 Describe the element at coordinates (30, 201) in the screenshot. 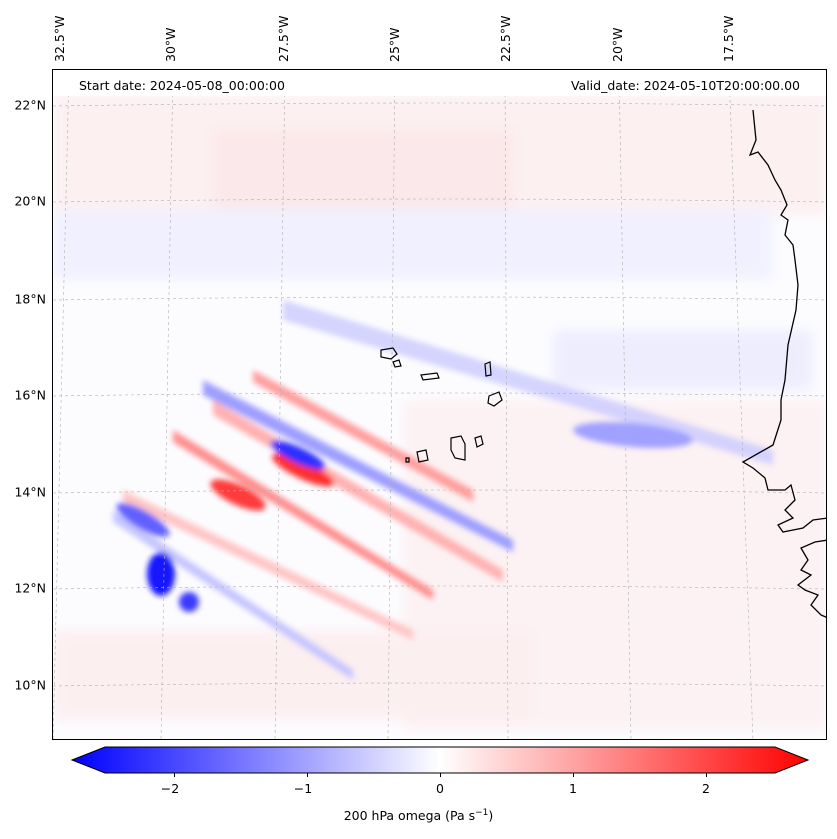

I see `lat-tick-label: 20°N` at that location.